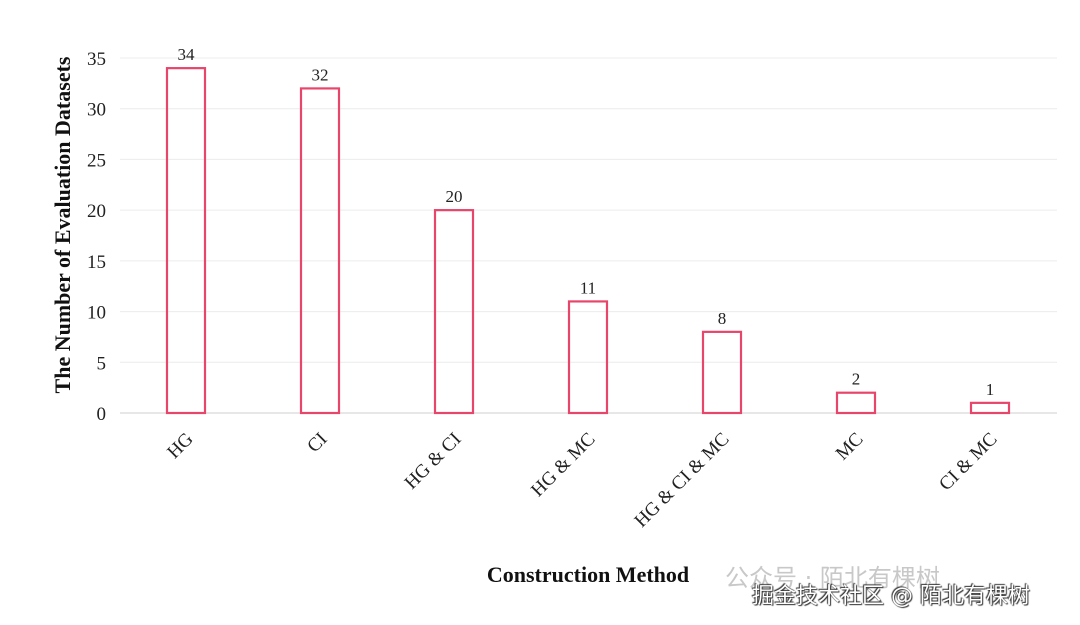 This screenshot has height=625, width=1080. What do you see at coordinates (682, 480) in the screenshot?
I see `x-tick-label: HG & CI & MC` at bounding box center [682, 480].